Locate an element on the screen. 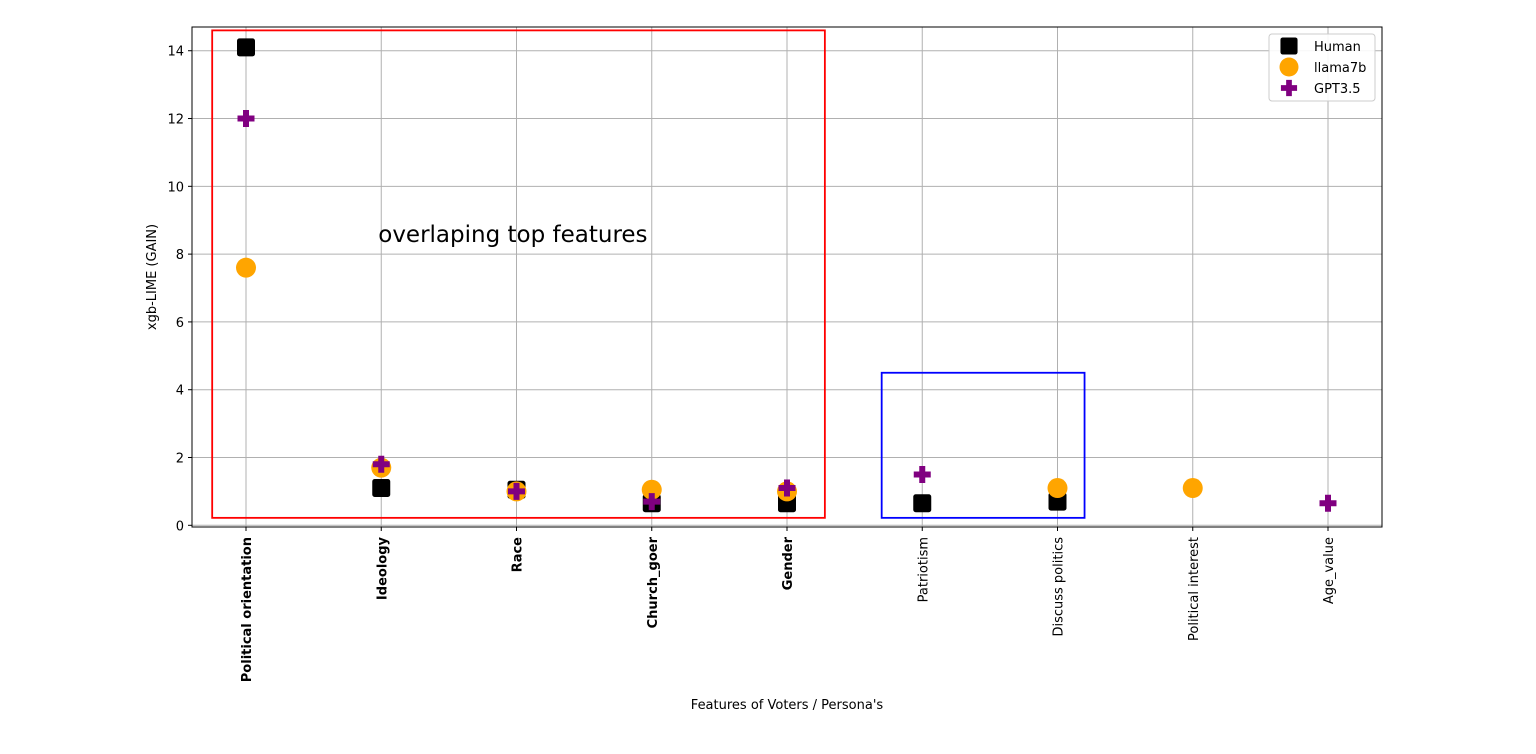 The height and width of the screenshot is (754, 1536). y-tick-label: 8 is located at coordinates (180, 255).